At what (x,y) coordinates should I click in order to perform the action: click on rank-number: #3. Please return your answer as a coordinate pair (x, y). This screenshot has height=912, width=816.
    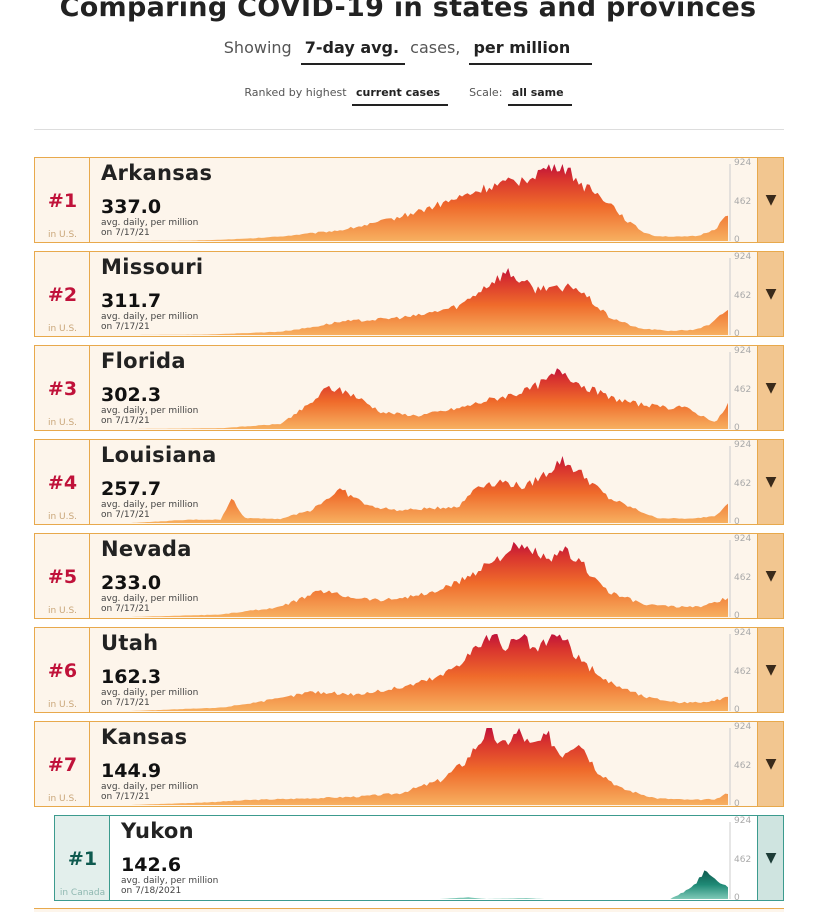
    Looking at the image, I should click on (62, 389).